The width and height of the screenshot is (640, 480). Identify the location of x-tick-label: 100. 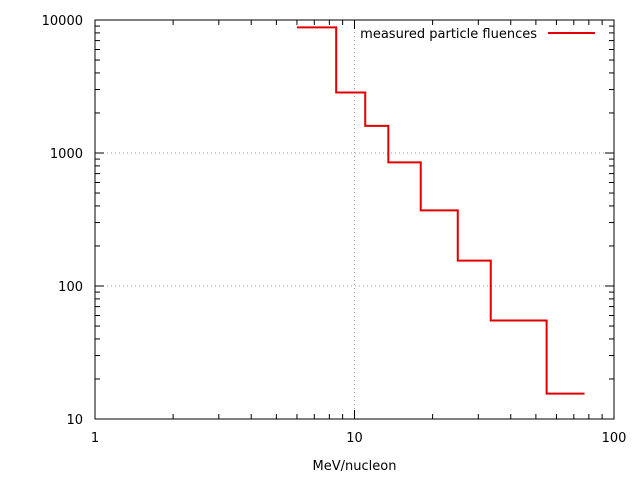
(614, 438).